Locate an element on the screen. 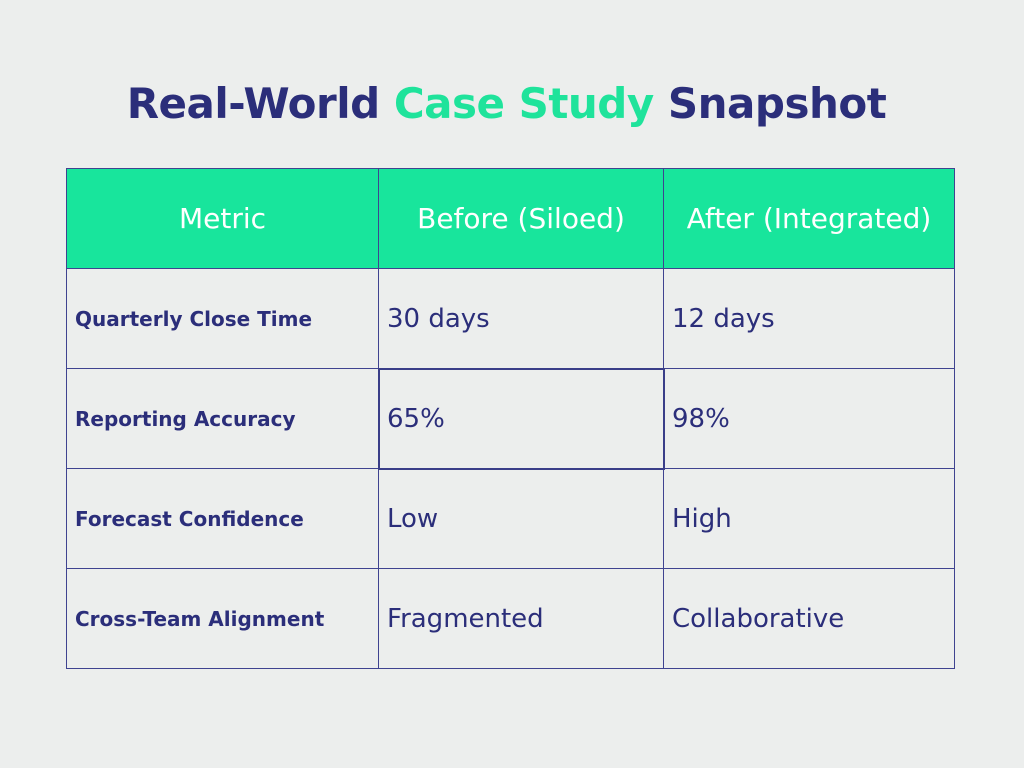 The width and height of the screenshot is (1024, 768). metric-cell: Quarterly Close Time is located at coordinates (222, 318).